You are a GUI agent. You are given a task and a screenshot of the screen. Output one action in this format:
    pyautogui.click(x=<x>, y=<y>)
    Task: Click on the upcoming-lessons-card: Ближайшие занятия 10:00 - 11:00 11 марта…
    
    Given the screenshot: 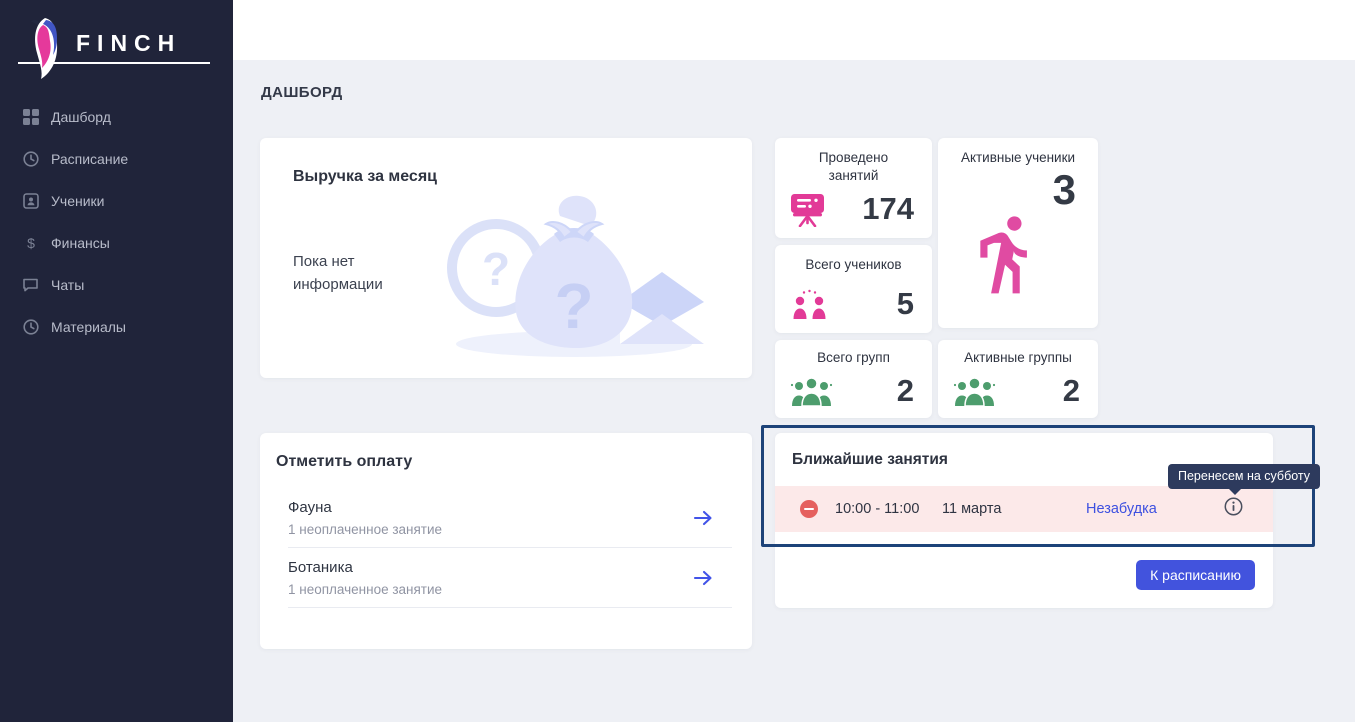 What is the action you would take?
    pyautogui.click(x=1024, y=520)
    